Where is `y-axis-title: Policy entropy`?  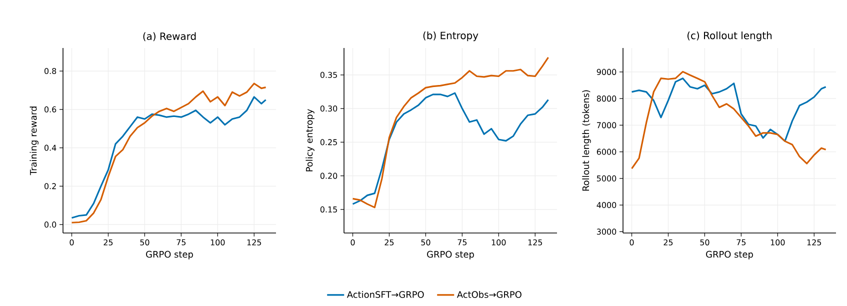 y-axis-title: Policy entropy is located at coordinates (310, 140).